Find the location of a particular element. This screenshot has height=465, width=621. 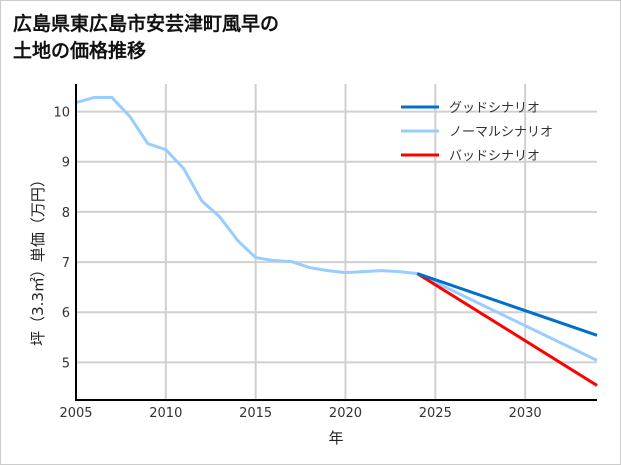

y-tick-label: 5 is located at coordinates (66, 363).